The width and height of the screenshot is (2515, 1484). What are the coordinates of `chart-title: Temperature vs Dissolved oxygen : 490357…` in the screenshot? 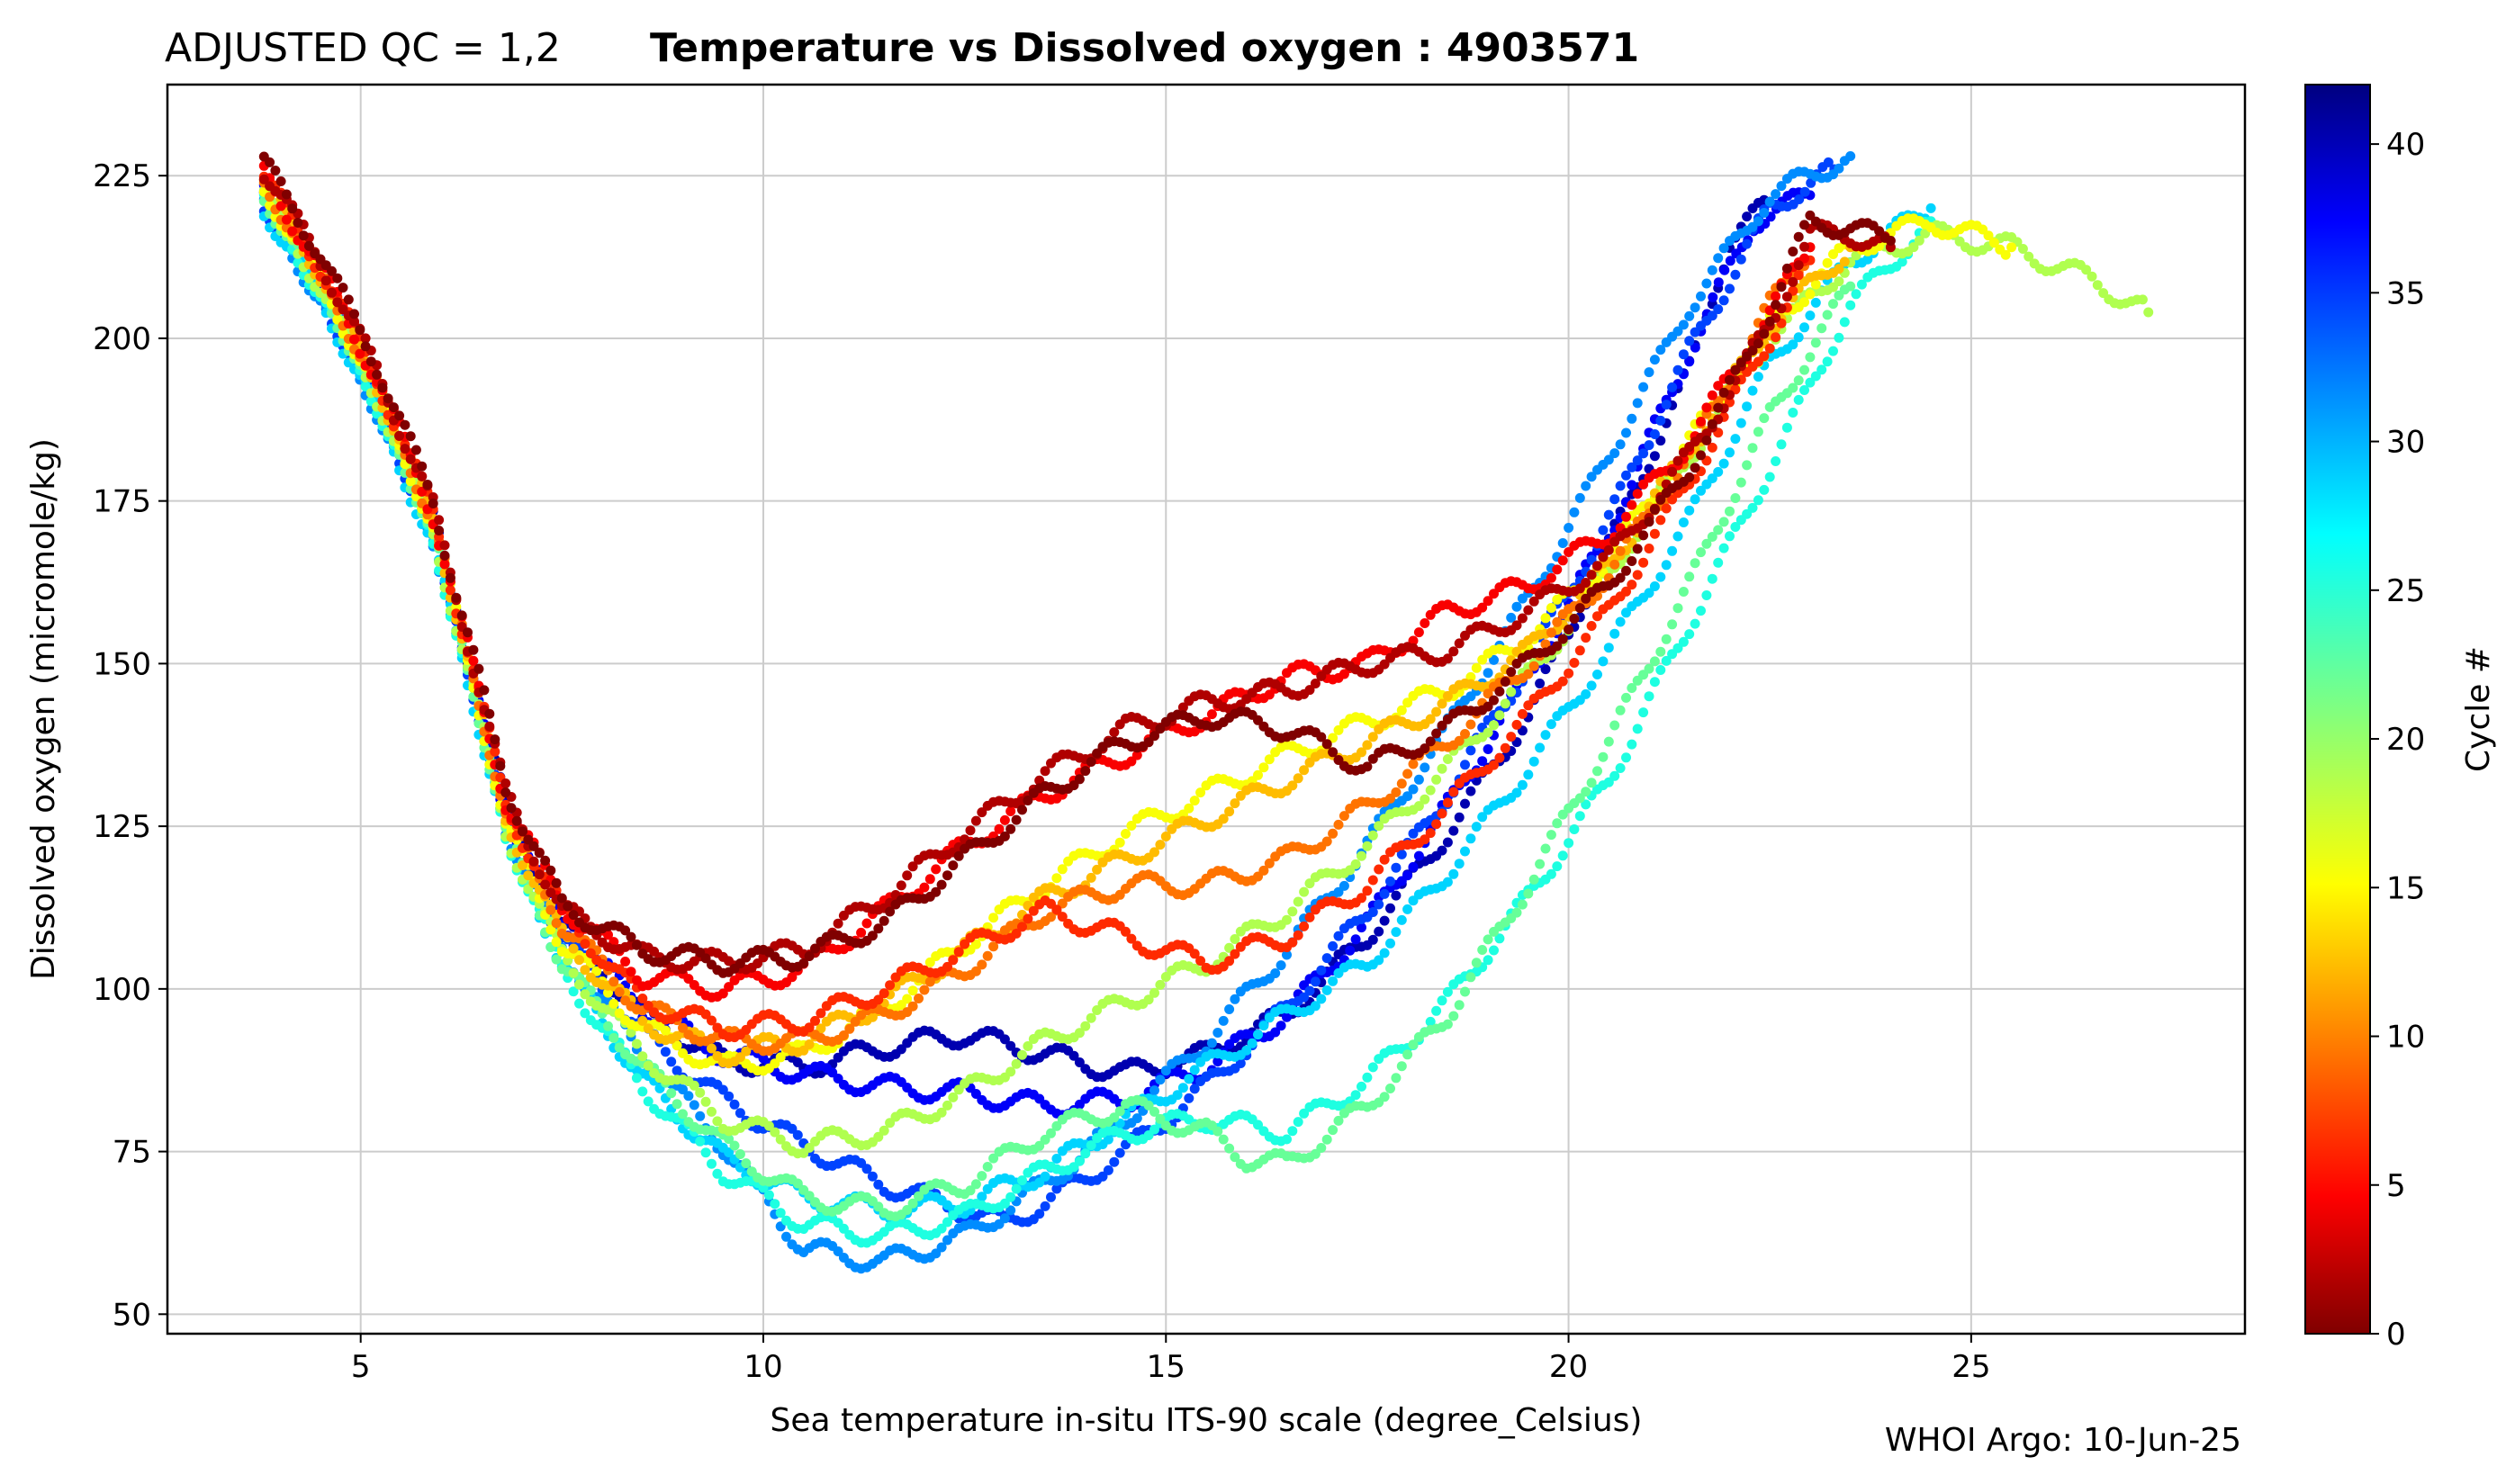 It's located at (1144, 48).